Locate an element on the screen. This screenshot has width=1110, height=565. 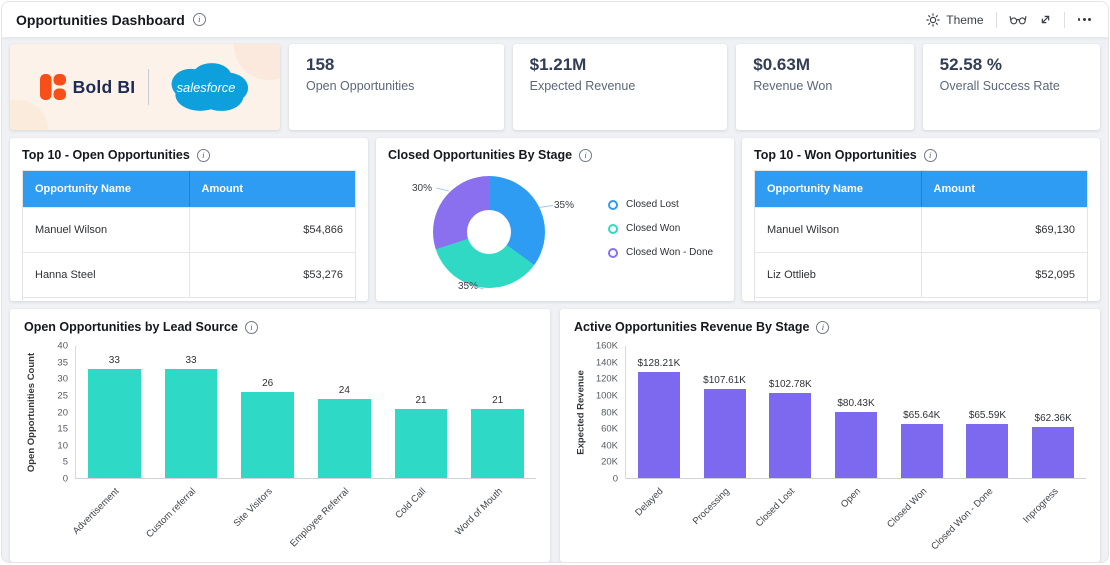
table-row: Manuel Wilson $69,130 is located at coordinates (921, 229).